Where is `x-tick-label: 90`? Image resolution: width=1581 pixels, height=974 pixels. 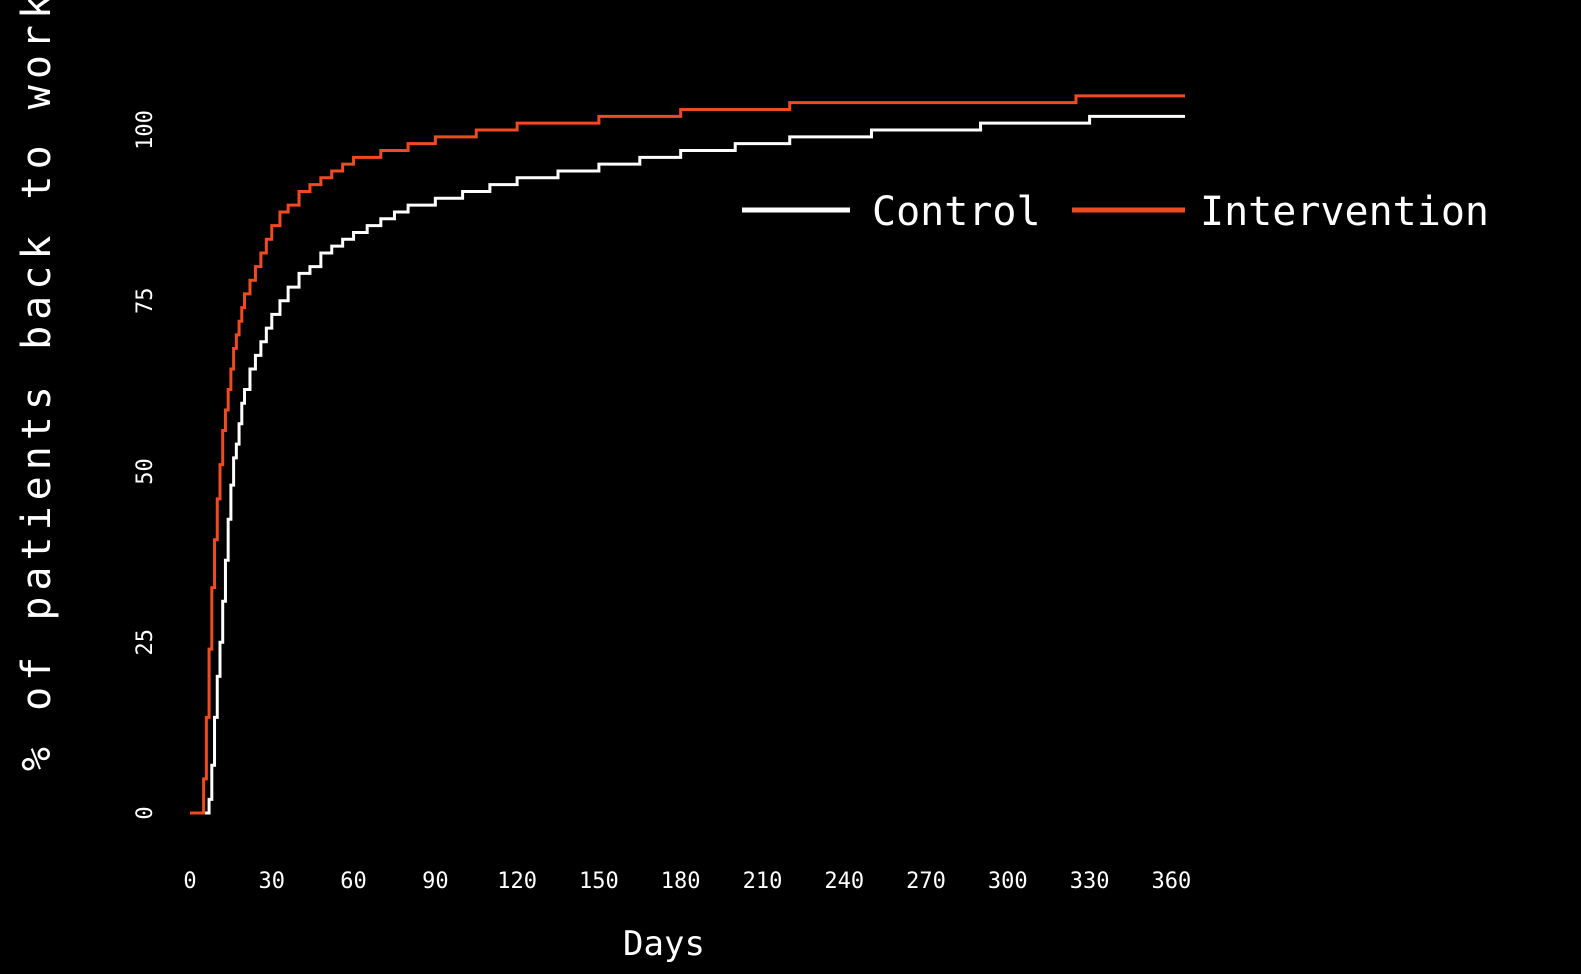
x-tick-label: 90 is located at coordinates (435, 881).